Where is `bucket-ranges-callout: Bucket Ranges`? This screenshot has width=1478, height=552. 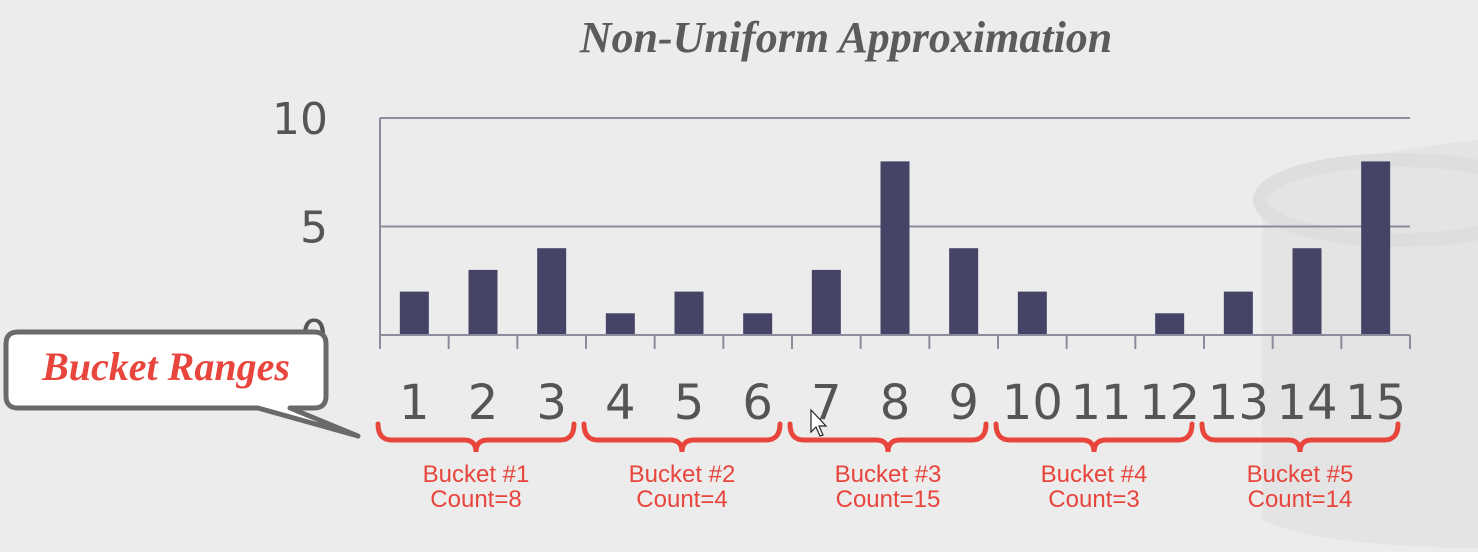
bucket-ranges-callout: Bucket Ranges is located at coordinates (182, 384).